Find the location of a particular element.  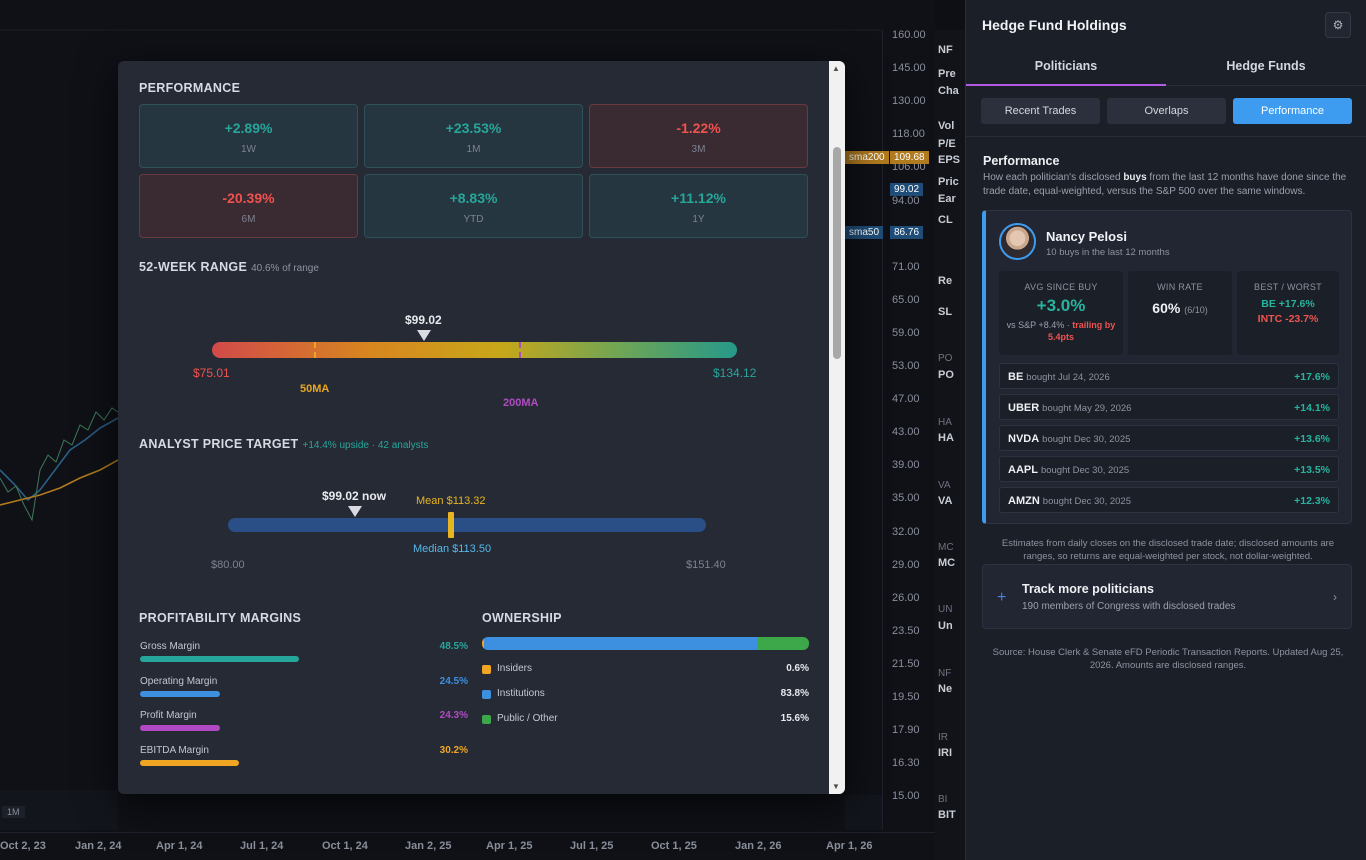

ownership-title: OWNERSHIP is located at coordinates (522, 618).